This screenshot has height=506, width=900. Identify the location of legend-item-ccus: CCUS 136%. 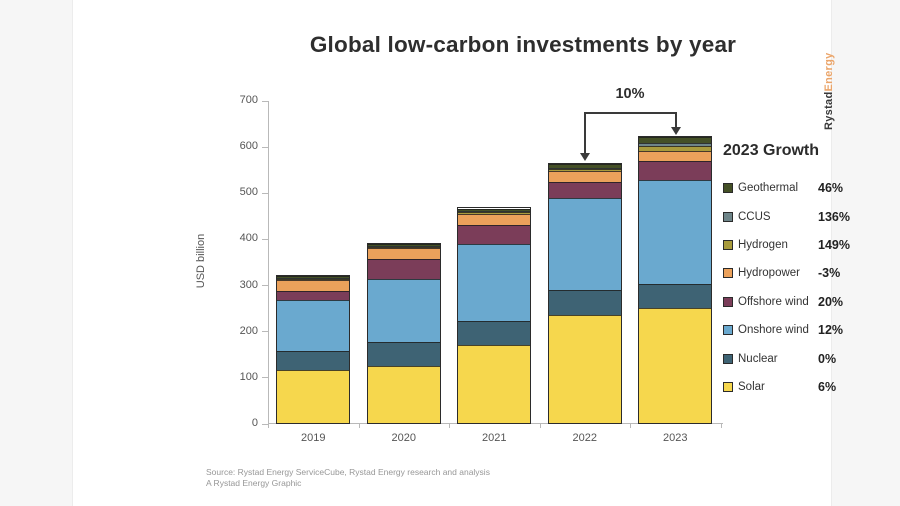
(805, 216).